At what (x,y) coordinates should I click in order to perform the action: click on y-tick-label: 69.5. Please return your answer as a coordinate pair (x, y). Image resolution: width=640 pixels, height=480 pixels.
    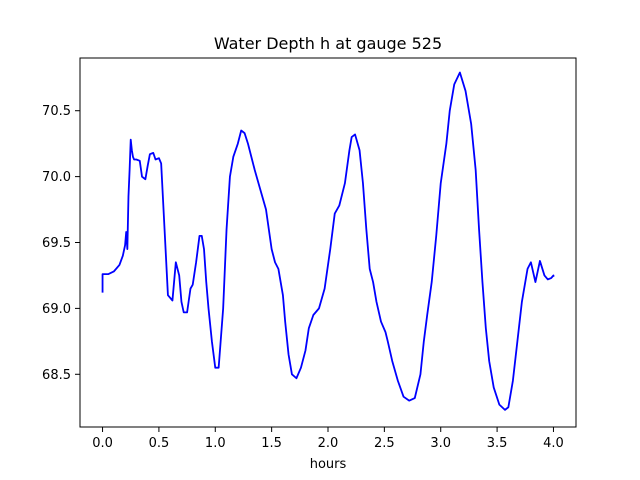
    Looking at the image, I should click on (56, 243).